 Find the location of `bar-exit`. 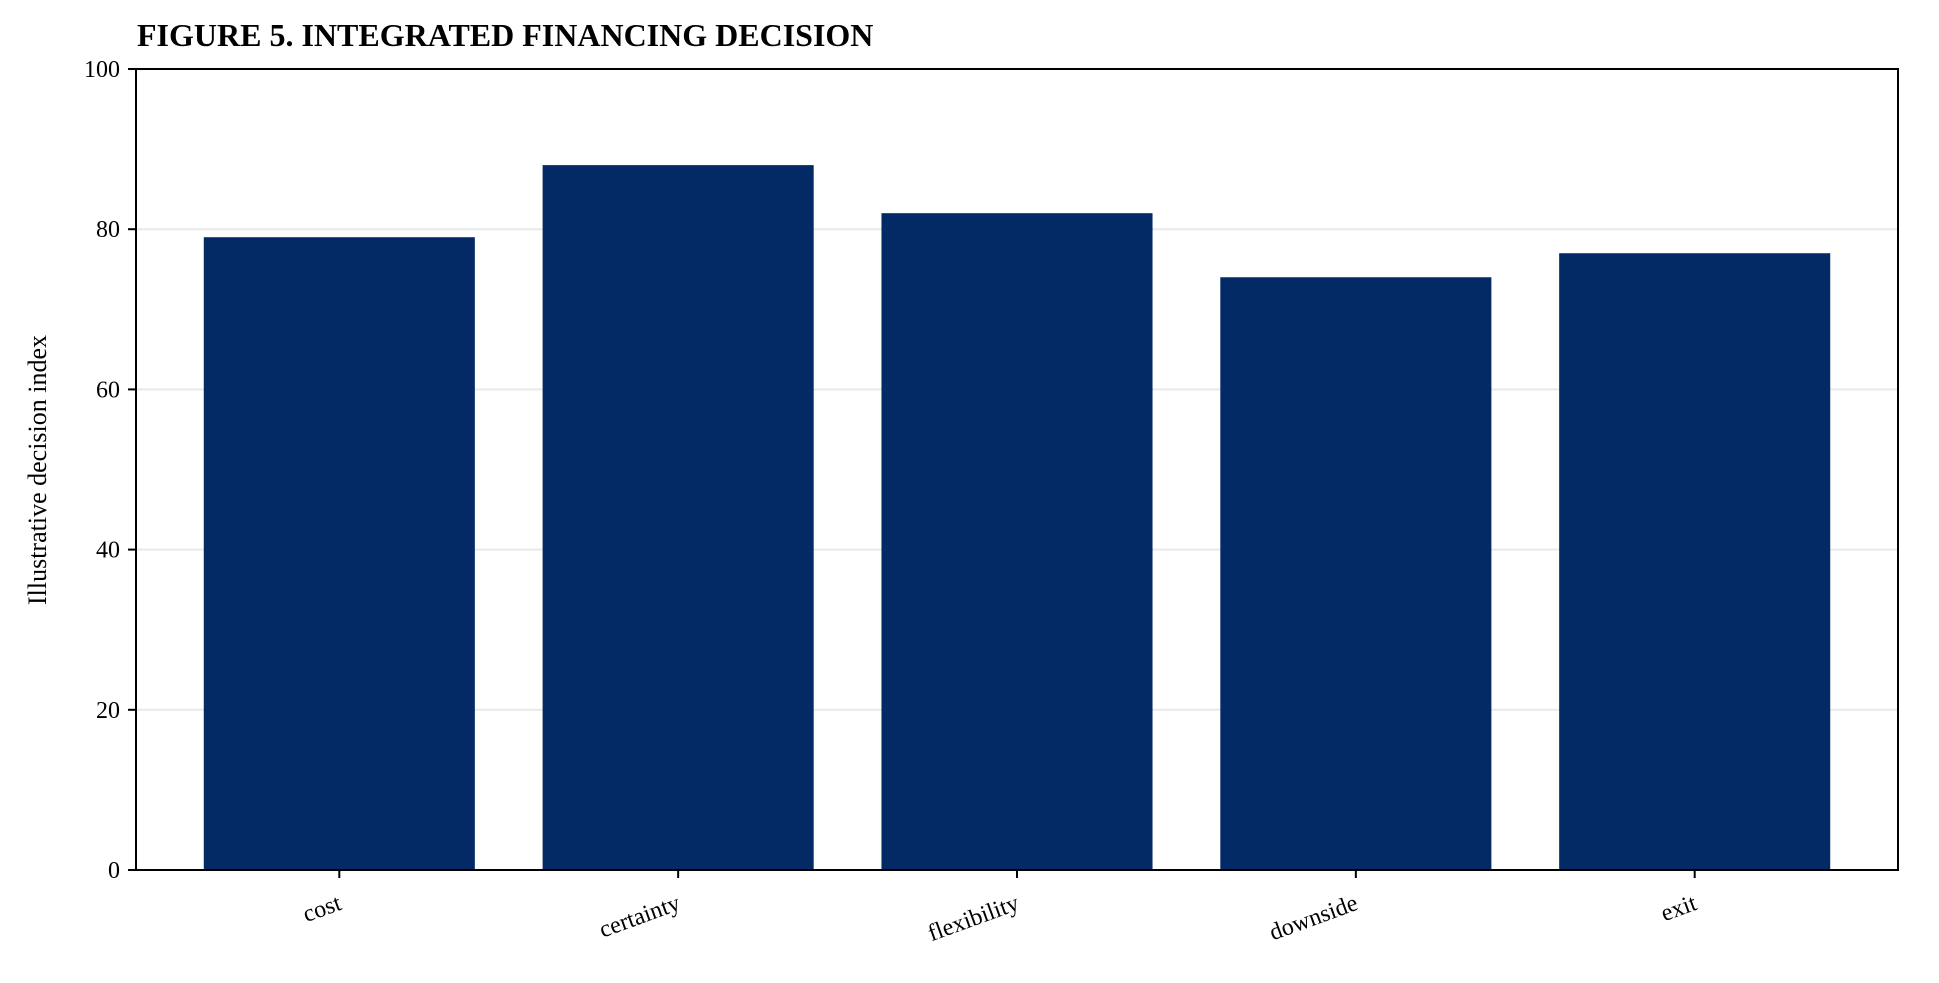

bar-exit is located at coordinates (1695, 562).